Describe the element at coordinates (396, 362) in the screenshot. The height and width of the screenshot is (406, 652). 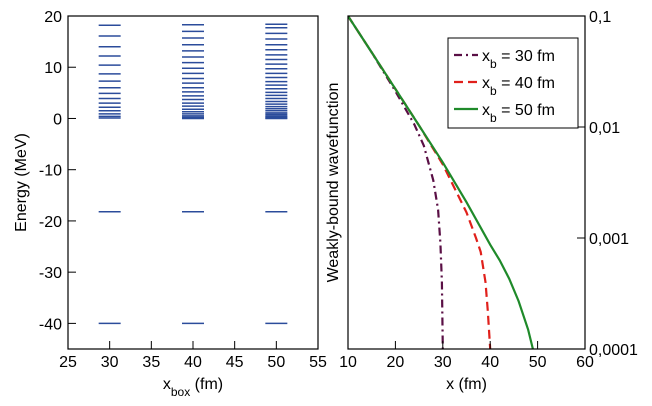
I see `x-tick-label: 20` at that location.